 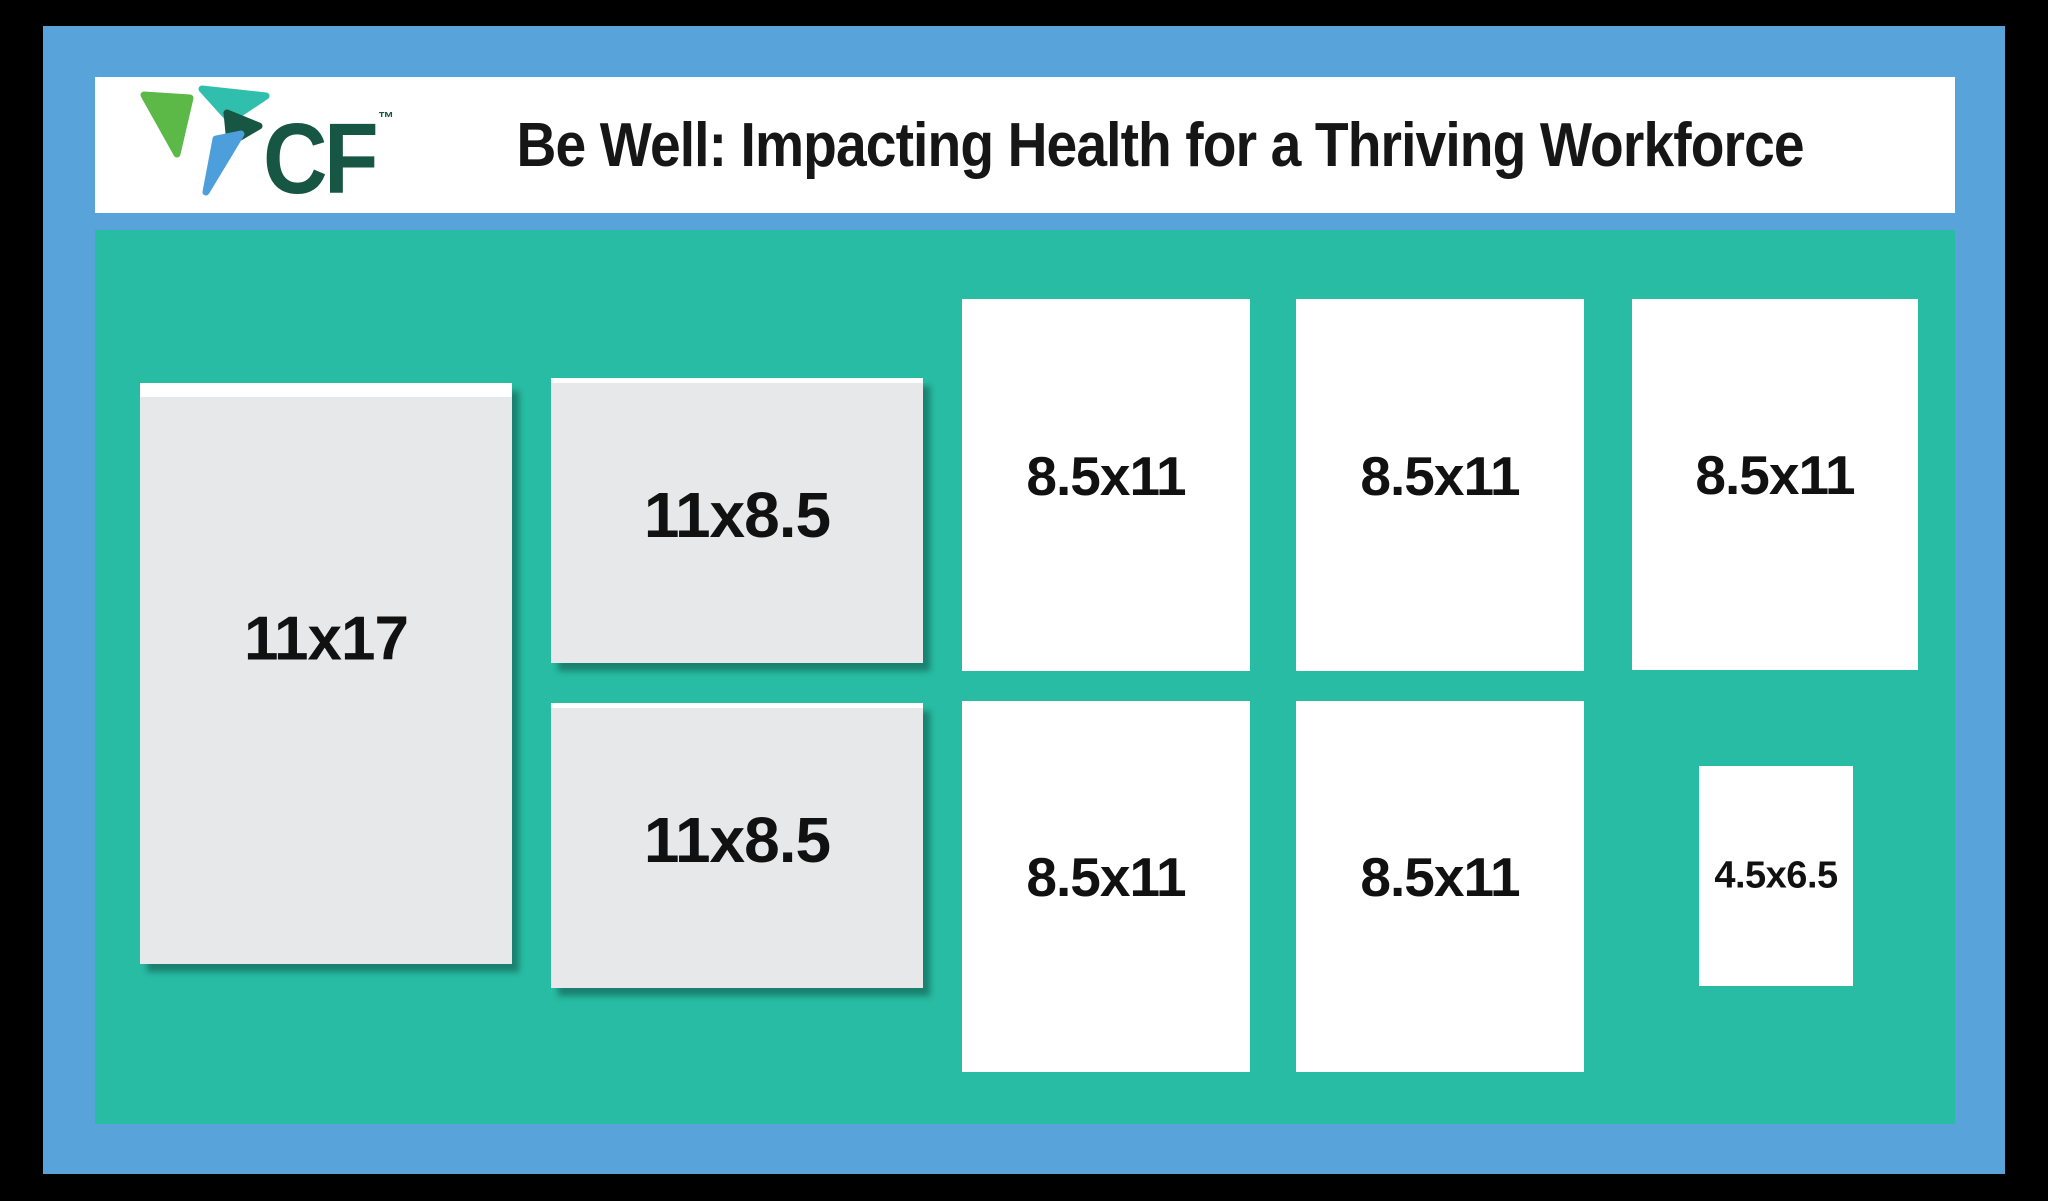 I want to click on logo-letters: CF, so click(x=319, y=154).